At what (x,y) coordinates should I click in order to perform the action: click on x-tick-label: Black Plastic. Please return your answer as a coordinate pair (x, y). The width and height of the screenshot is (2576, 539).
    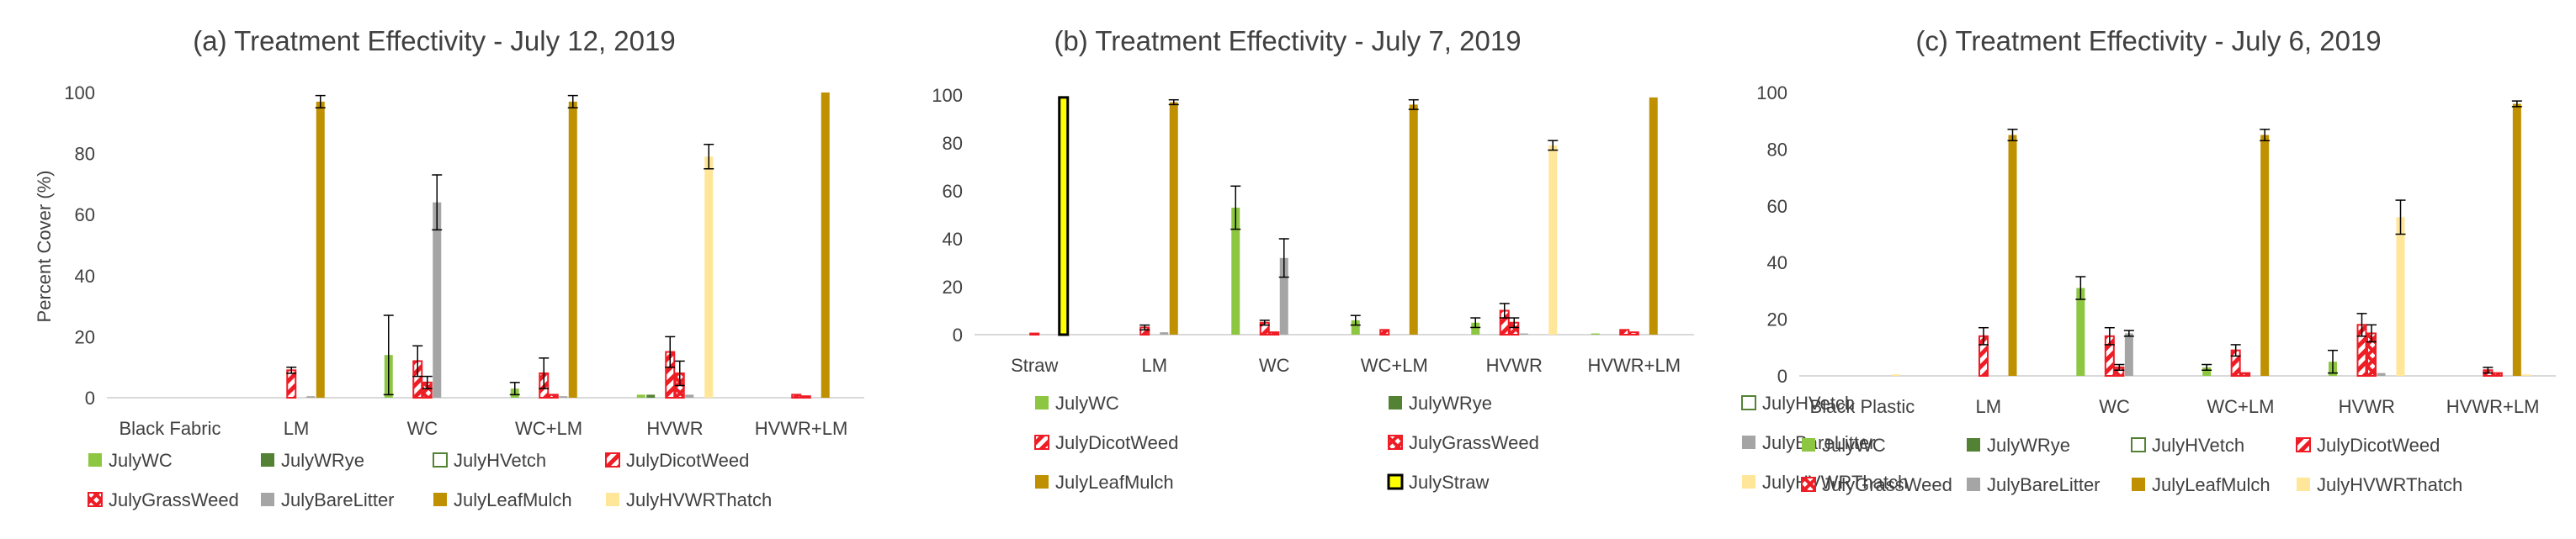
    Looking at the image, I should click on (1862, 406).